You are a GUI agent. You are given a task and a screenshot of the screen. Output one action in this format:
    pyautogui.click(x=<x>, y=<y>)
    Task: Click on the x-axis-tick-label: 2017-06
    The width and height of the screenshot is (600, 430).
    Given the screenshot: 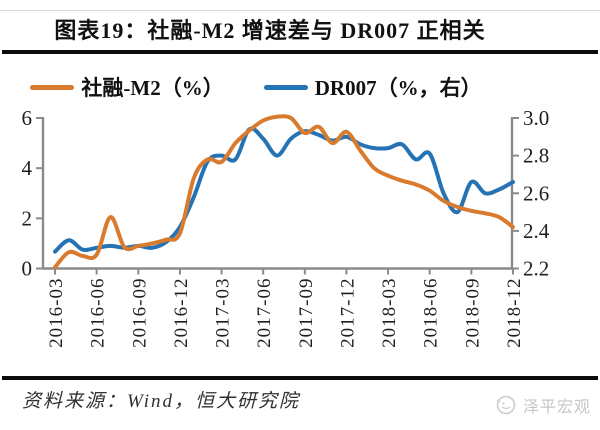 What is the action you would take?
    pyautogui.click(x=264, y=313)
    